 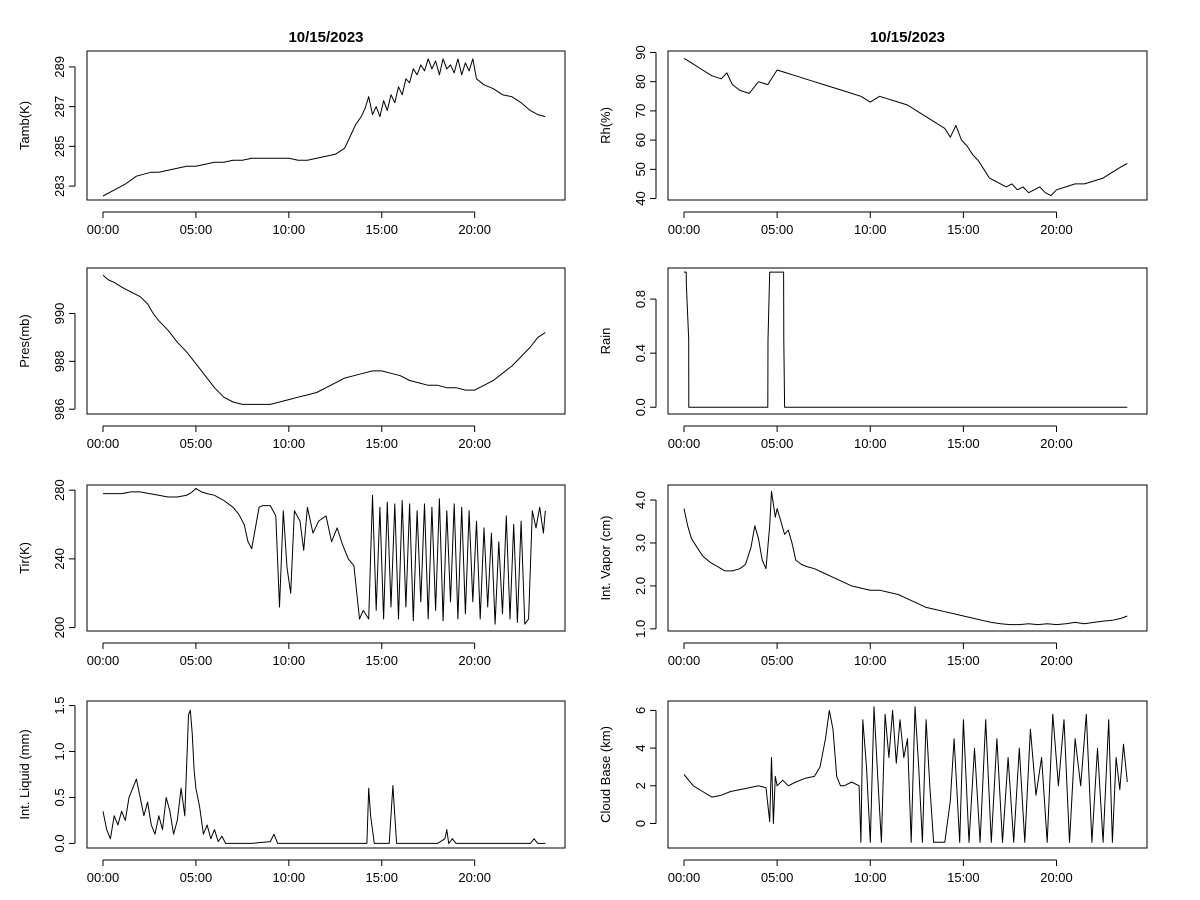 What do you see at coordinates (640, 299) in the screenshot?
I see `y-tick-label: 0.8` at bounding box center [640, 299].